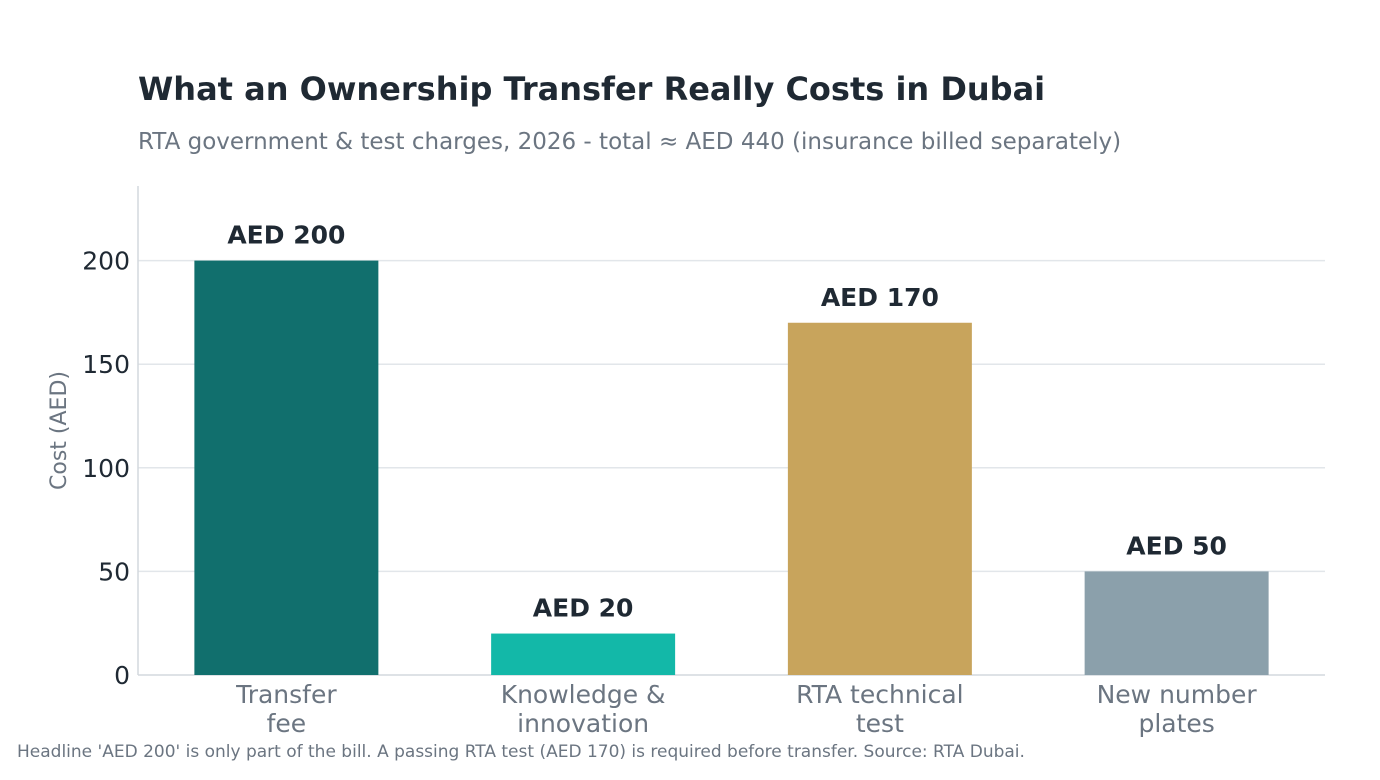 Image resolution: width=1380 pixels, height=780 pixels. Describe the element at coordinates (286, 694) in the screenshot. I see `x-tick-label-line: Transfer` at that location.